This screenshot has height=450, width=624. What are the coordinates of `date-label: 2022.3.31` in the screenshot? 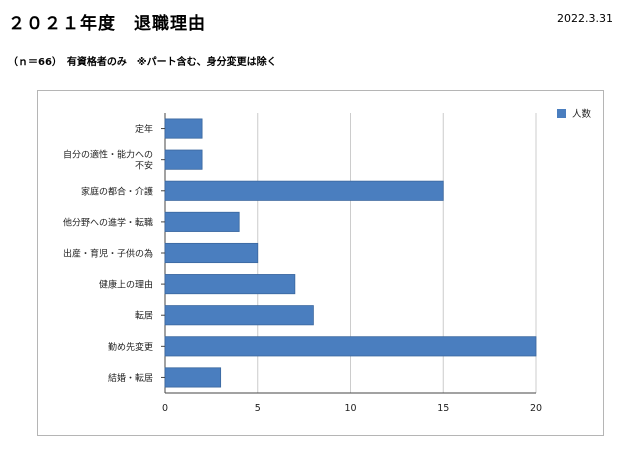 It's located at (585, 18).